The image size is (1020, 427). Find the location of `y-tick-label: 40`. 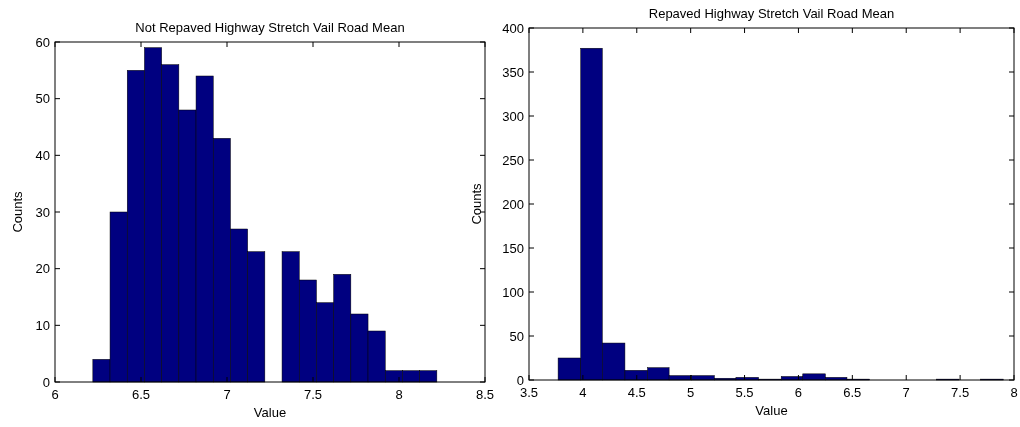

y-tick-label: 40 is located at coordinates (42, 155).